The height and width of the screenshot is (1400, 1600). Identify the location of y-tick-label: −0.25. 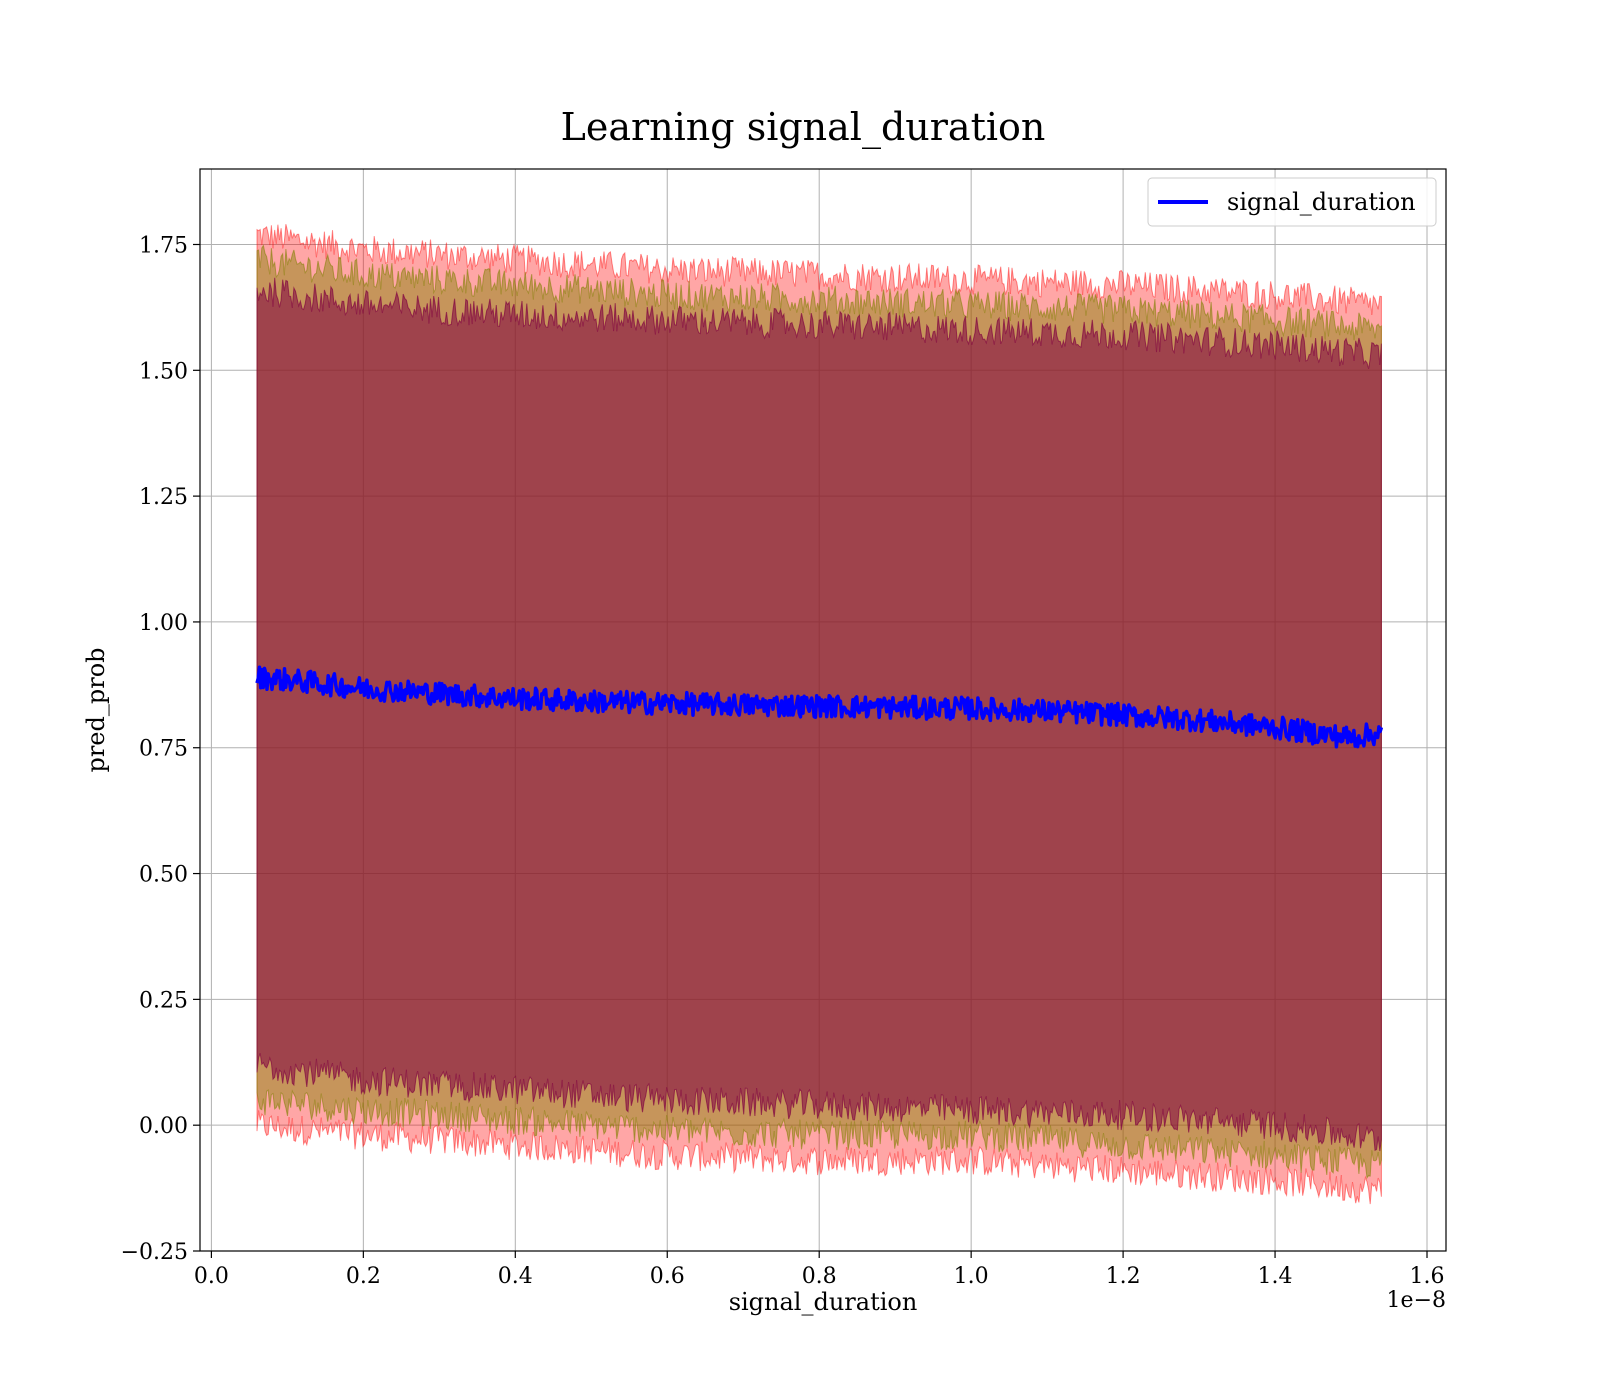
(154, 1252).